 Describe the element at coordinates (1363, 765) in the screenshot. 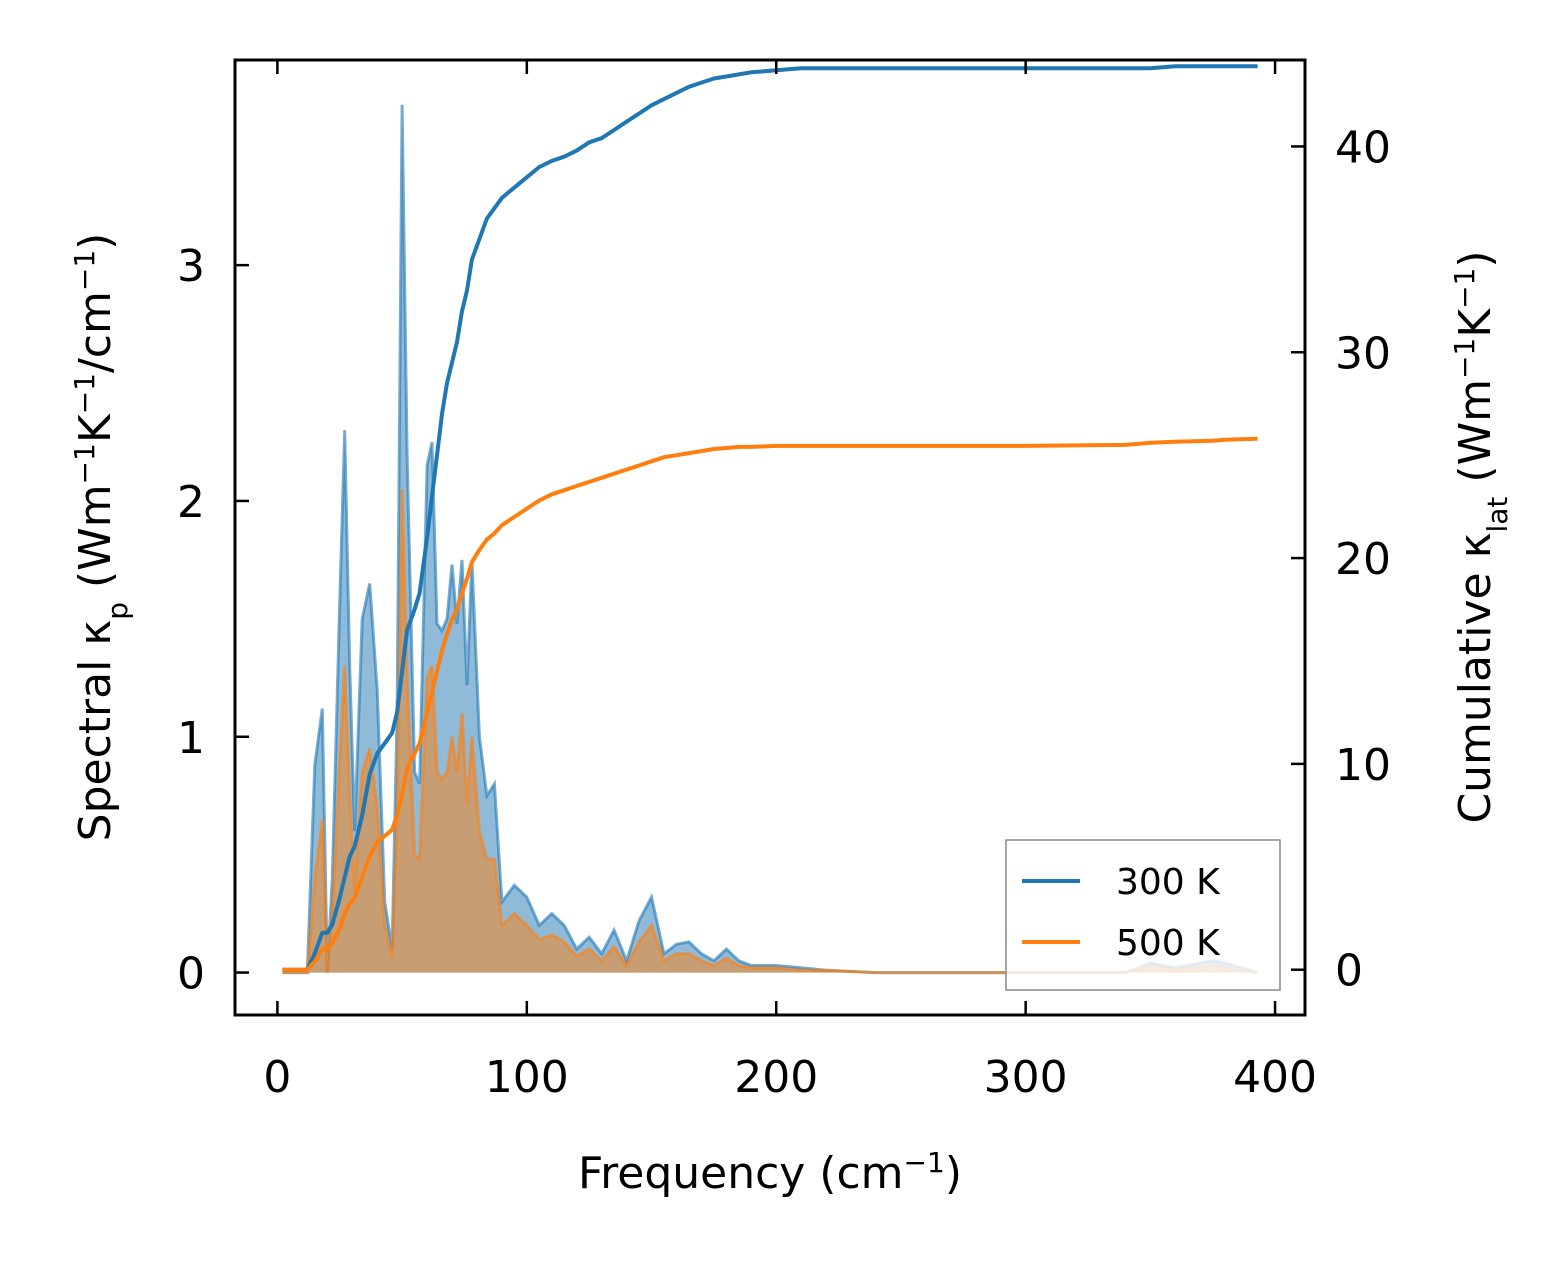

I see `y-tick-right-label: 10` at that location.